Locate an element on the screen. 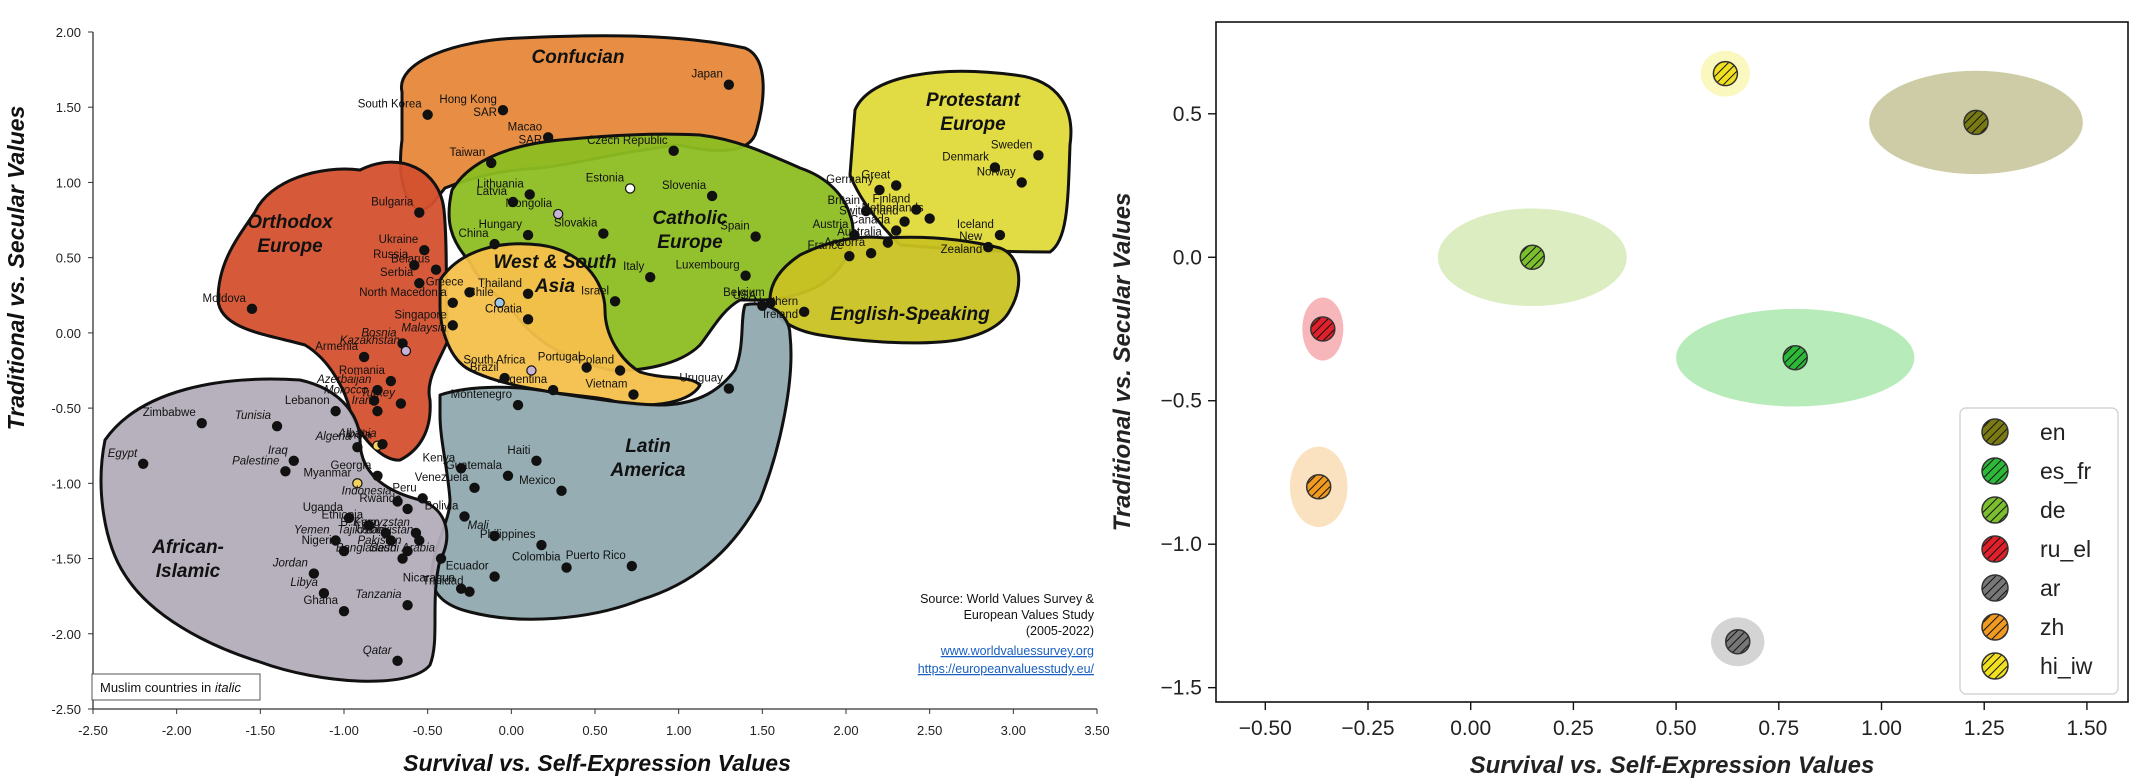  country-label: Albania is located at coordinates (356, 434).